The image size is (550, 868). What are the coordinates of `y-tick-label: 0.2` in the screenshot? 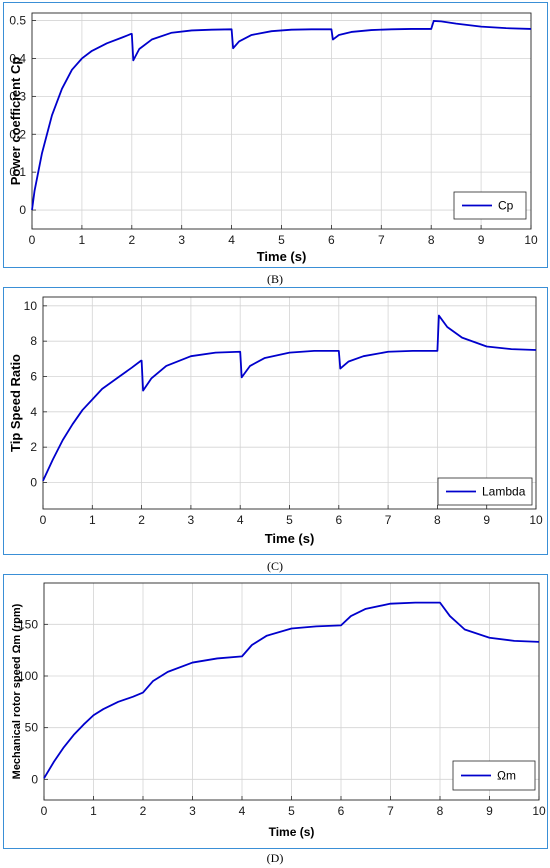 It's located at (17, 134).